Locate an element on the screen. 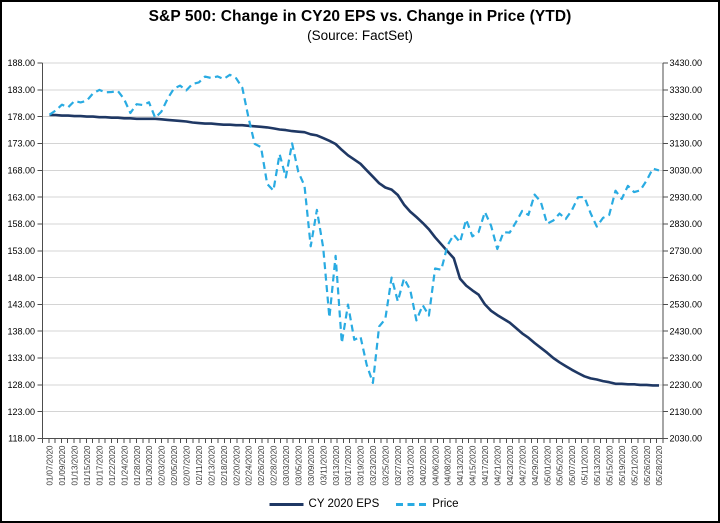  y-left-tick-label: 183.00 is located at coordinates (21, 90).